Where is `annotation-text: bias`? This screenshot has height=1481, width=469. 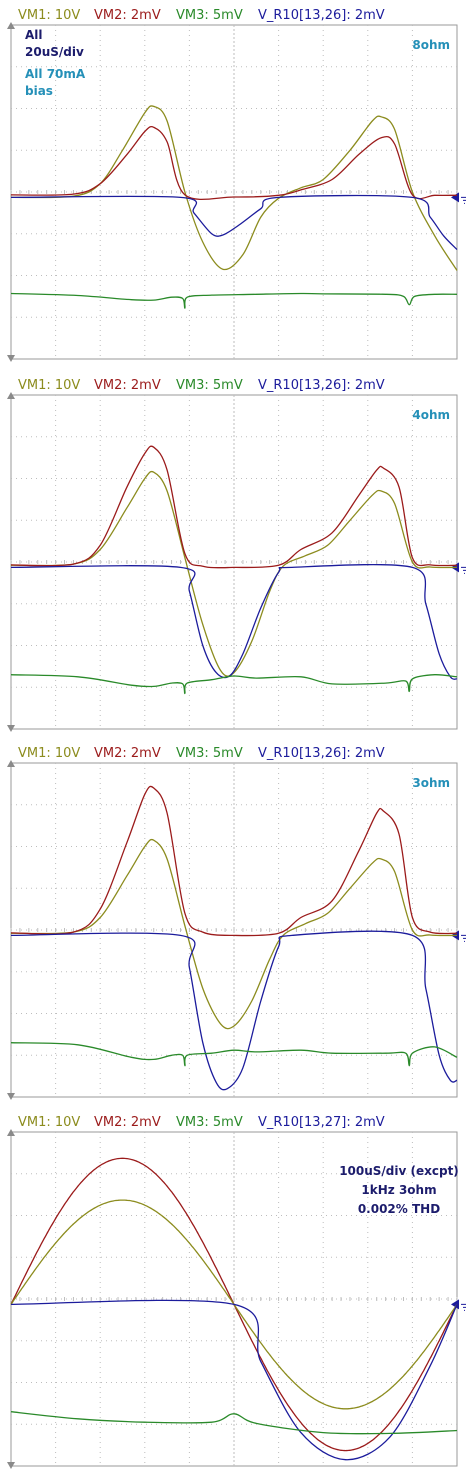 annotation-text: bias is located at coordinates (39, 91).